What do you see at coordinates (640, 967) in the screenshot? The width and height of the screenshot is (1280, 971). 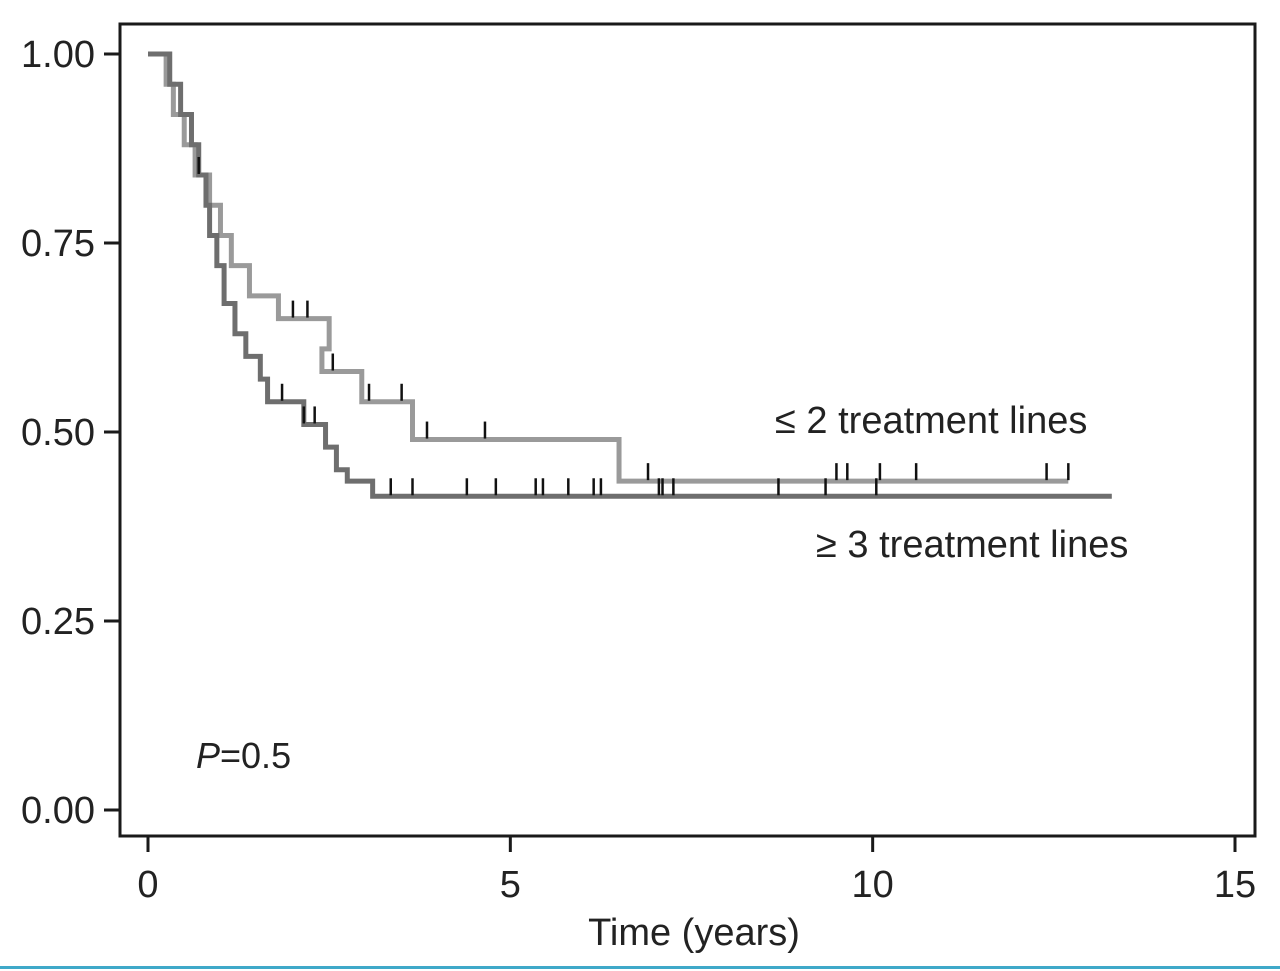 I see `bottom-rule` at bounding box center [640, 967].